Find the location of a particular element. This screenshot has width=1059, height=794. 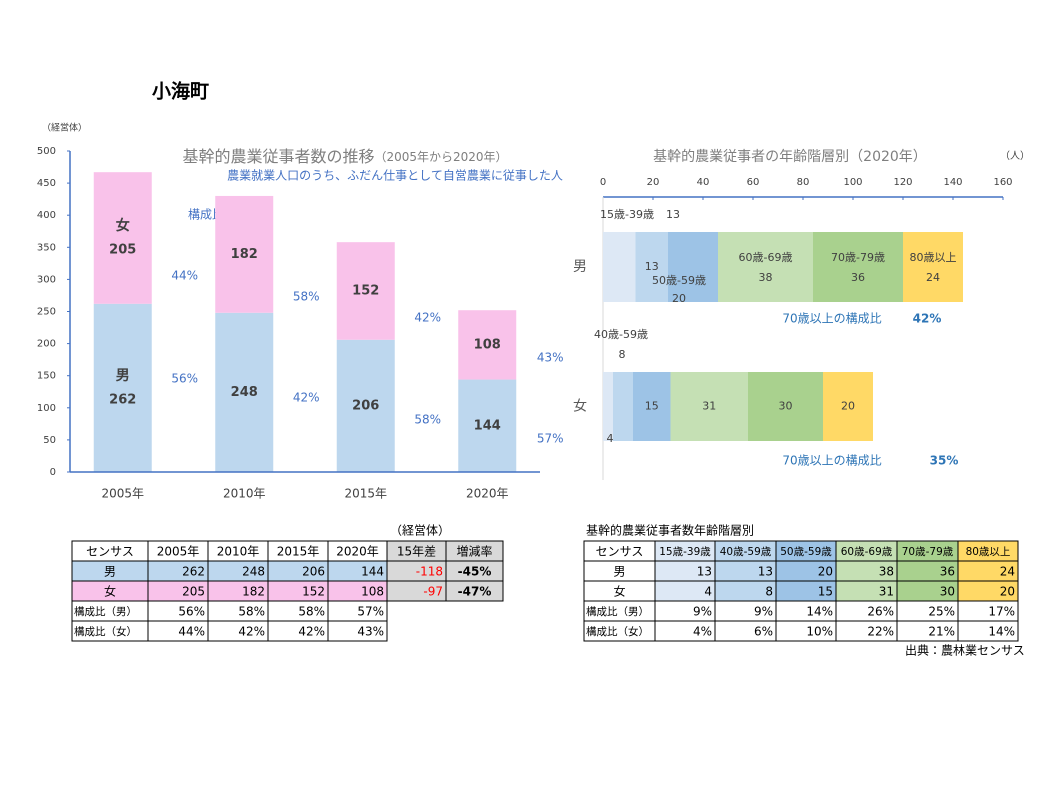

table-text: 14% is located at coordinates (819, 612).